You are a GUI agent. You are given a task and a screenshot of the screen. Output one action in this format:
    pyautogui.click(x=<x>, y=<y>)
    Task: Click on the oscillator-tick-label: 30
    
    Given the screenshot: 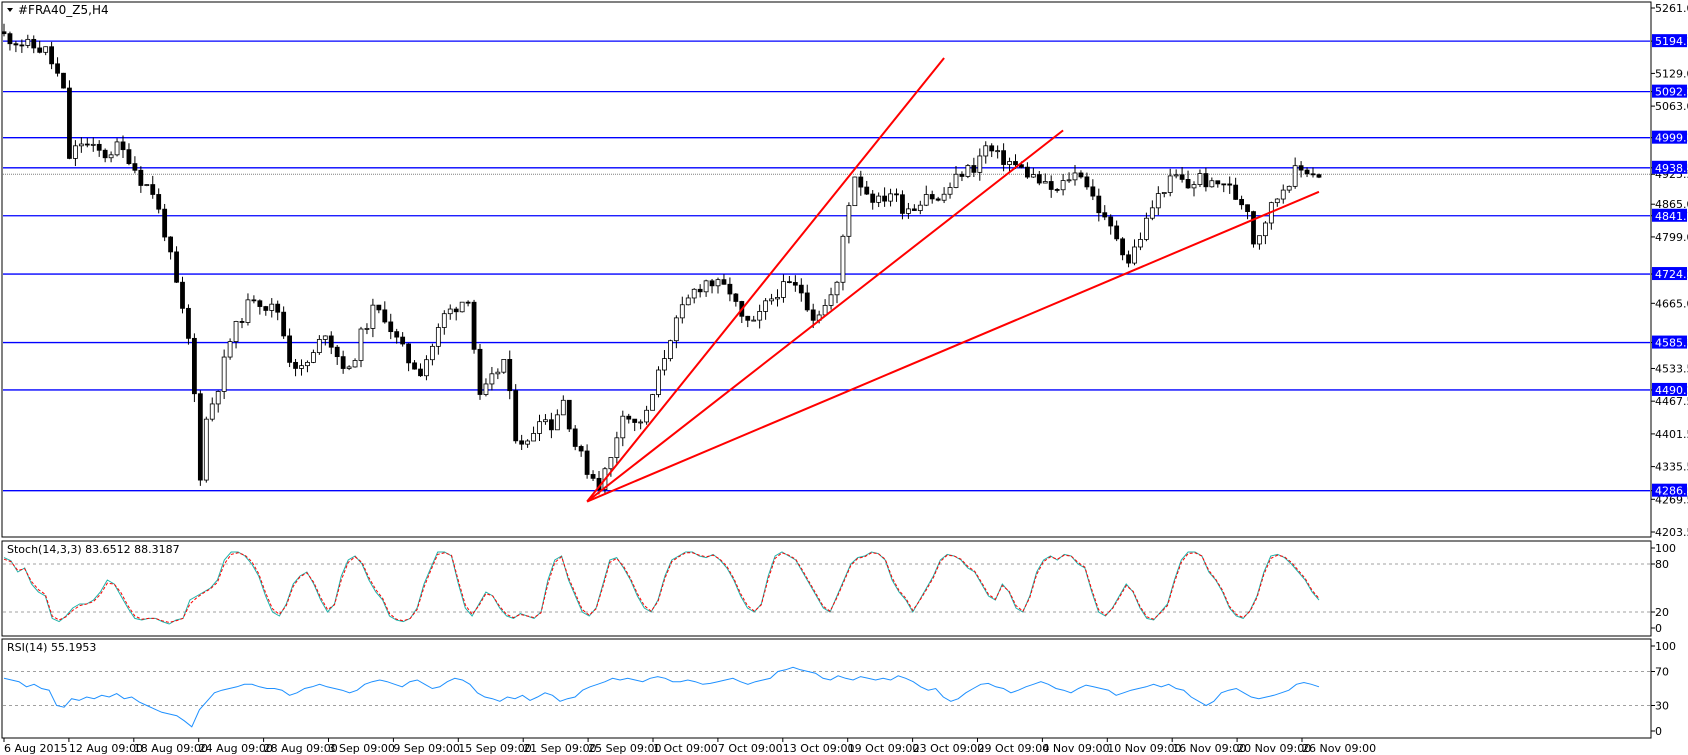 What is the action you would take?
    pyautogui.click(x=1662, y=706)
    